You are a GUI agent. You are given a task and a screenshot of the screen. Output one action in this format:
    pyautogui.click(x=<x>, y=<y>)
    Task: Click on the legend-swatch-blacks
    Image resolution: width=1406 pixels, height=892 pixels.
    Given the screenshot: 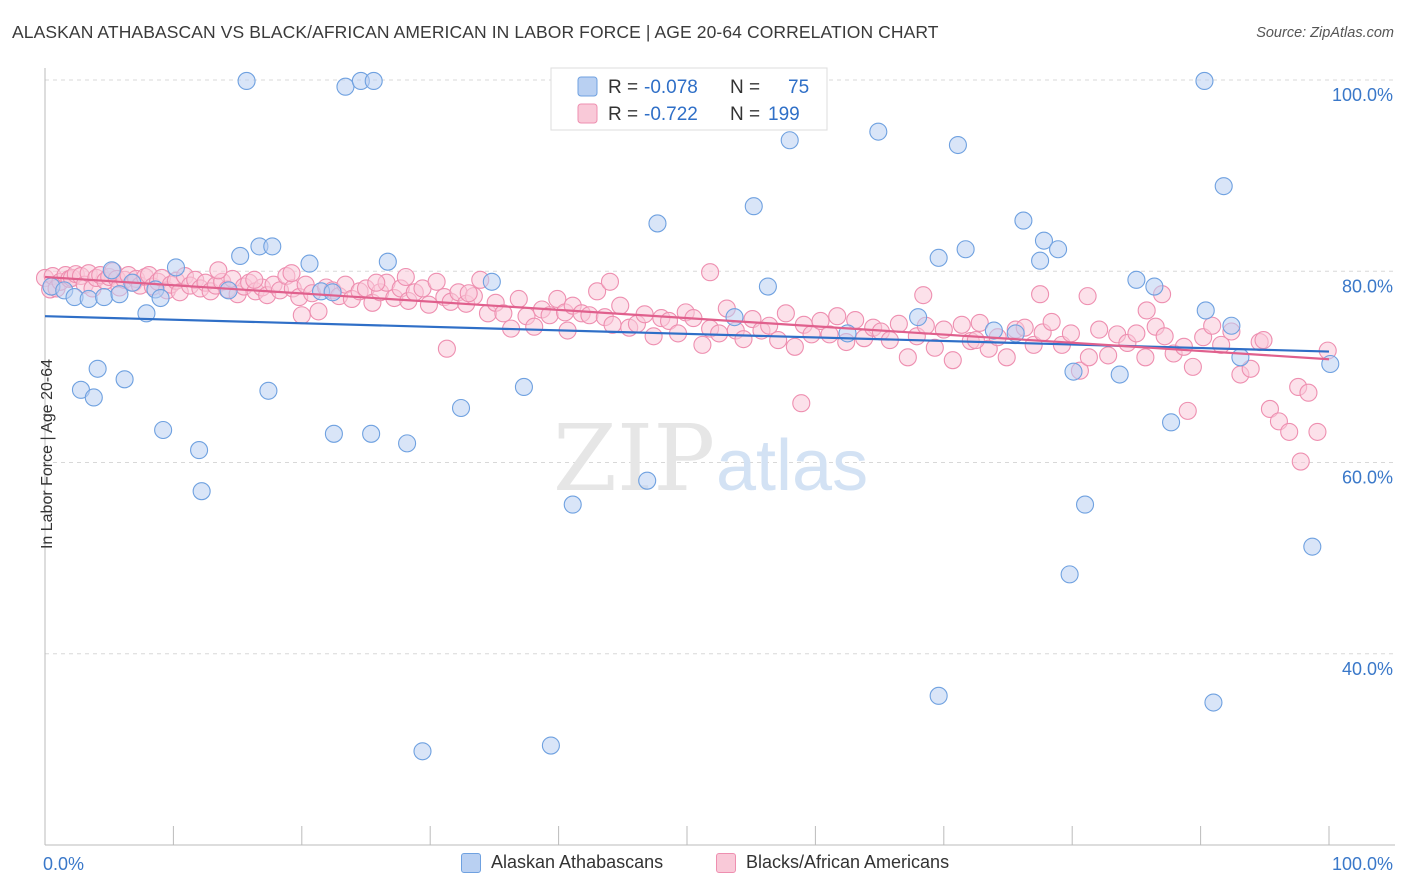 What is the action you would take?
    pyautogui.click(x=726, y=862)
    